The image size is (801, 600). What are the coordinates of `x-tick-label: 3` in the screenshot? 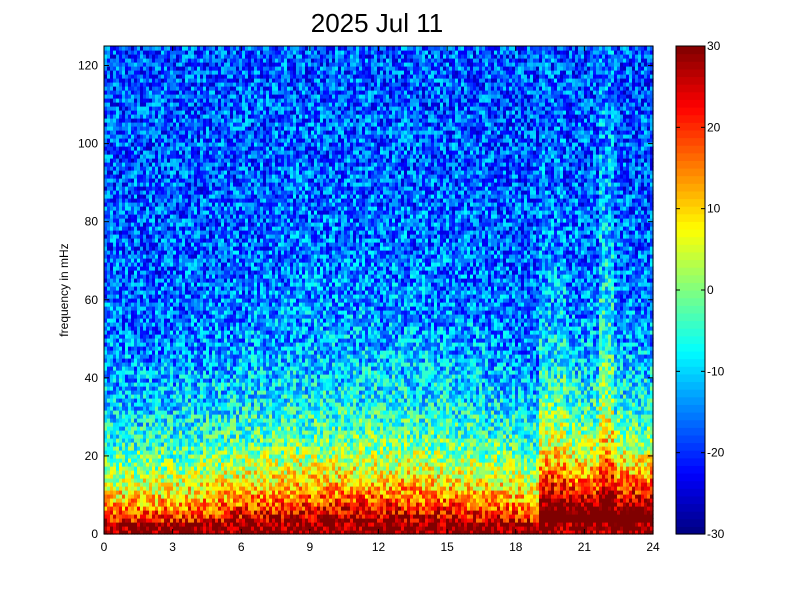 It's located at (172, 547).